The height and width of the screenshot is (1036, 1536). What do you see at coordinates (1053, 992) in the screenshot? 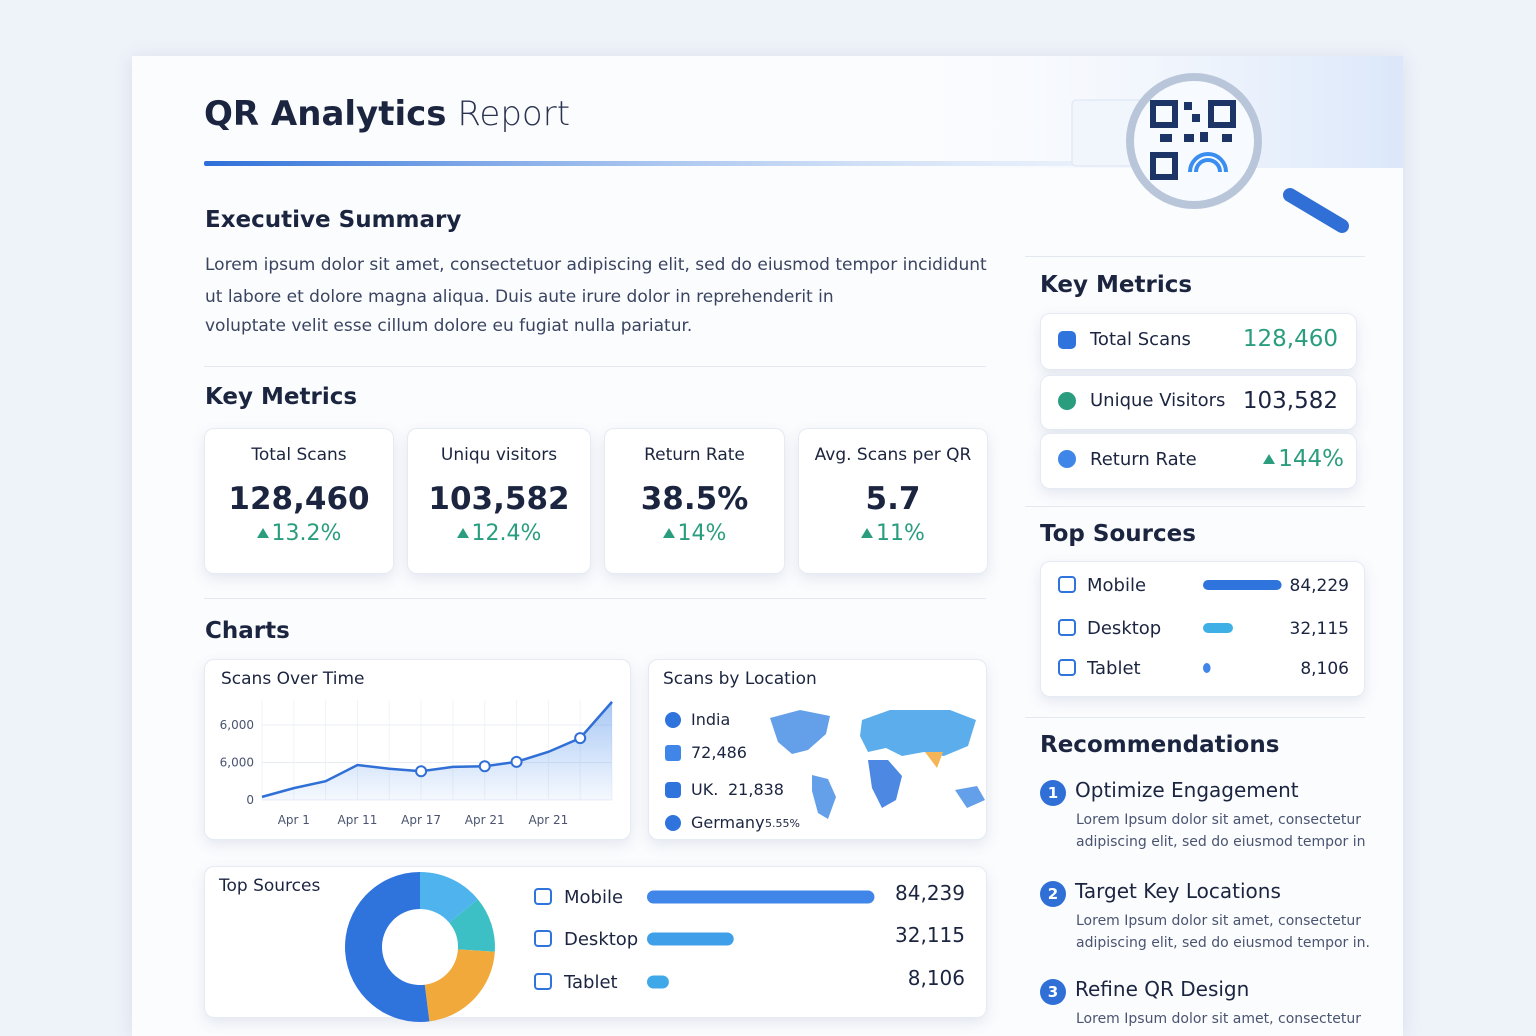
I see `recommendation-number: 3` at bounding box center [1053, 992].